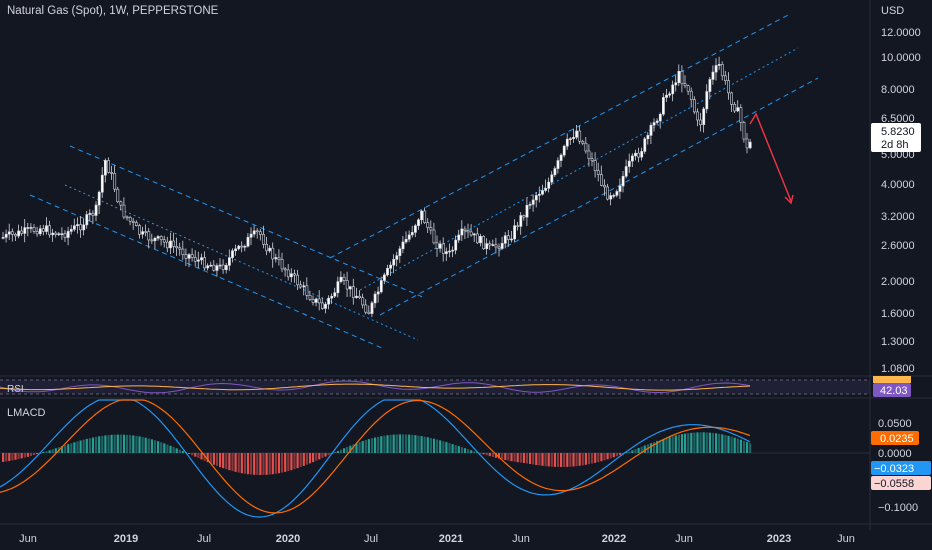 The image size is (932, 550). I want to click on down-channel-lower, so click(206, 271).